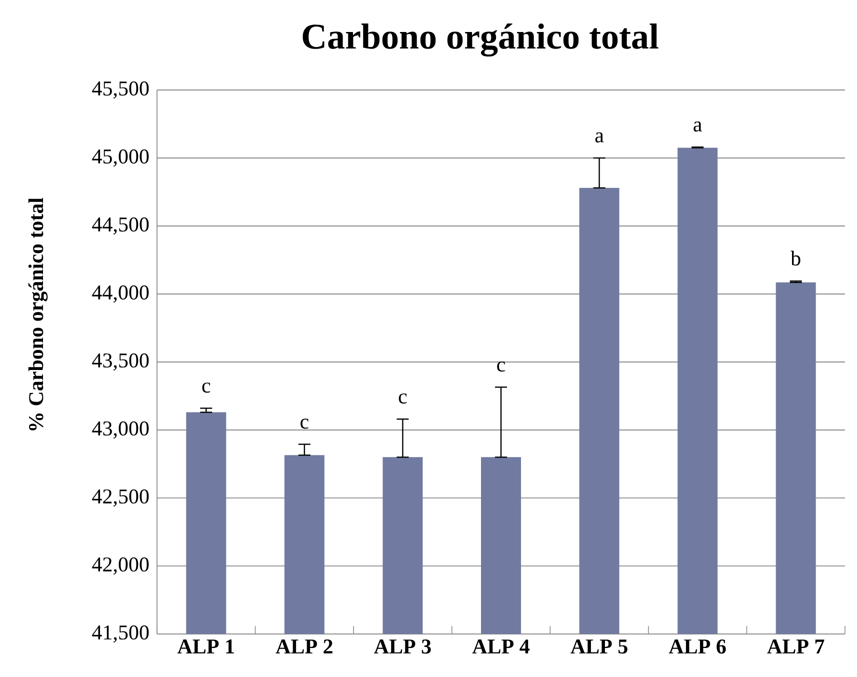  Describe the element at coordinates (599, 647) in the screenshot. I see `x-tick-label: ALP 5` at that location.